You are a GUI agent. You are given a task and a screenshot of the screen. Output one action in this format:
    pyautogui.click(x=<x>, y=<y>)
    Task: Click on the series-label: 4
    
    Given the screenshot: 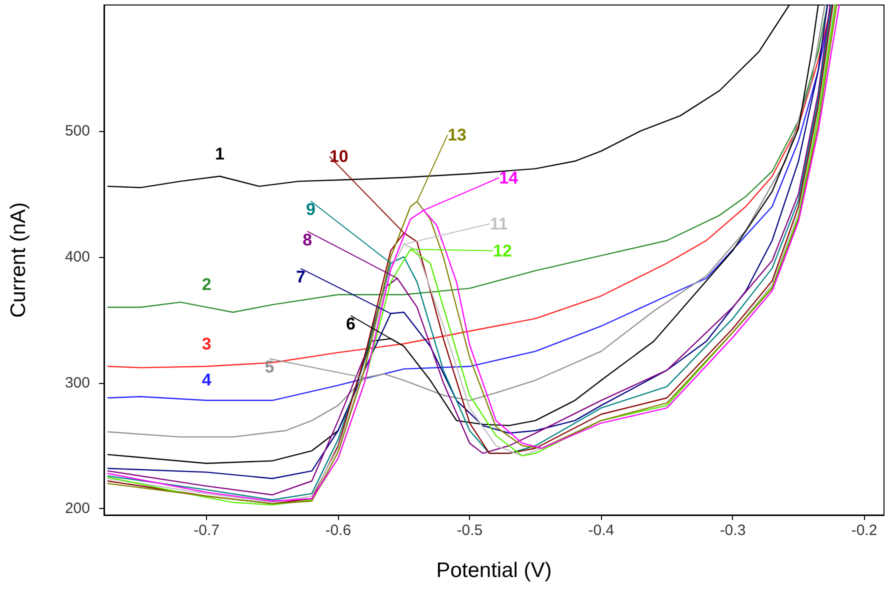 What is the action you would take?
    pyautogui.click(x=207, y=380)
    